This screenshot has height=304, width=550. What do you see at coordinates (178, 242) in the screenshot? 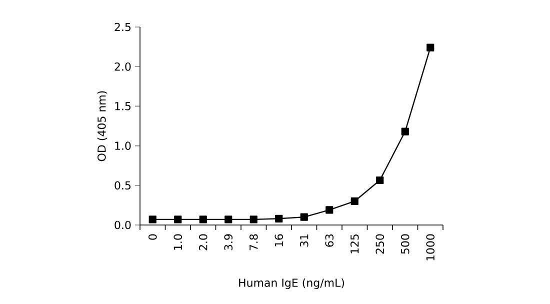
I see `x-tick-label: 1.0` at bounding box center [178, 242].